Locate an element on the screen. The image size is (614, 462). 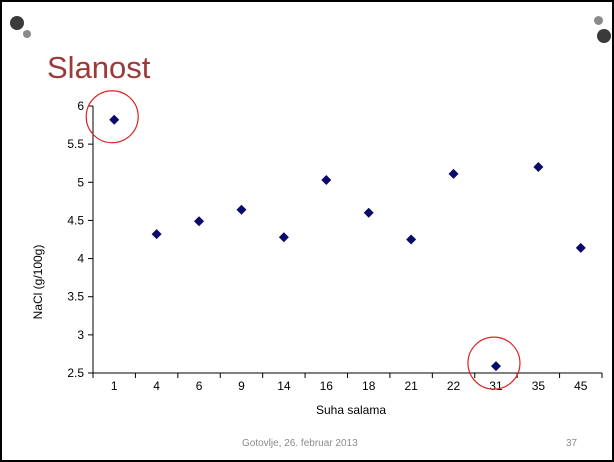
x-tick-label: 45 is located at coordinates (581, 386).